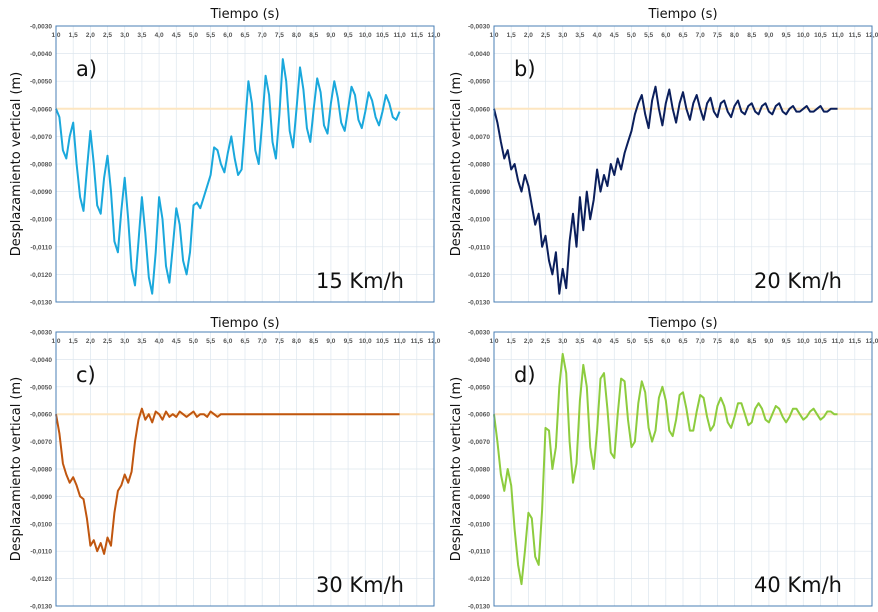 The width and height of the screenshot is (878, 612). I want to click on x-tick-label: 3,0, so click(562, 341).